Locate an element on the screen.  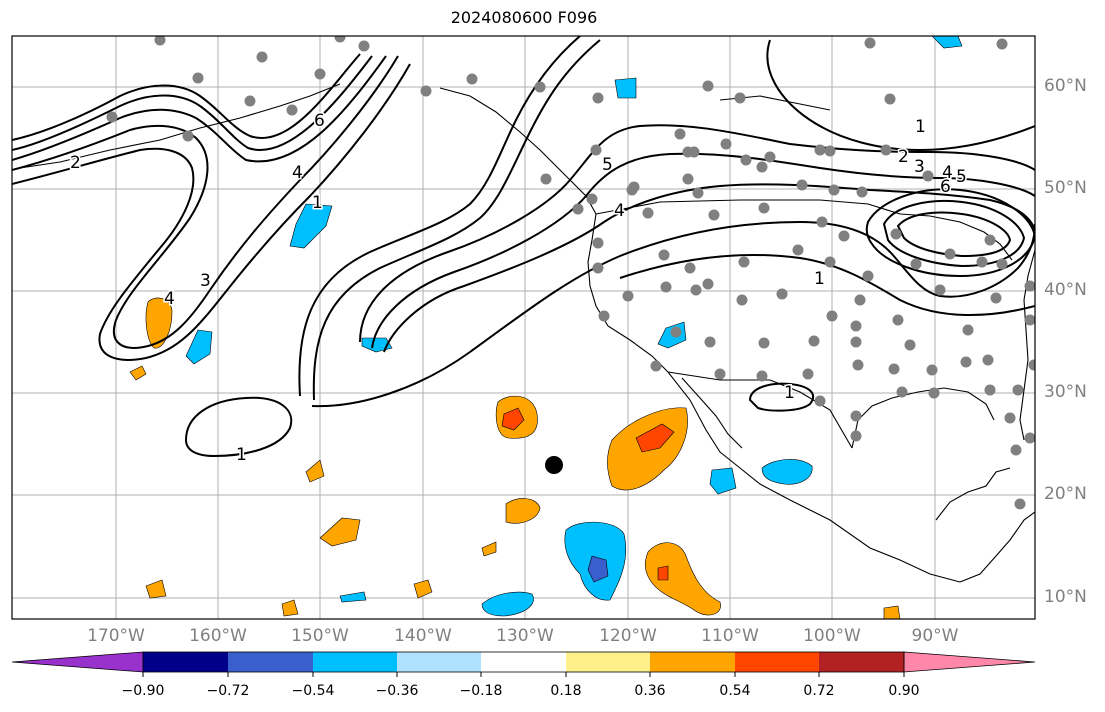
lon-label: 170°W is located at coordinates (116, 636).